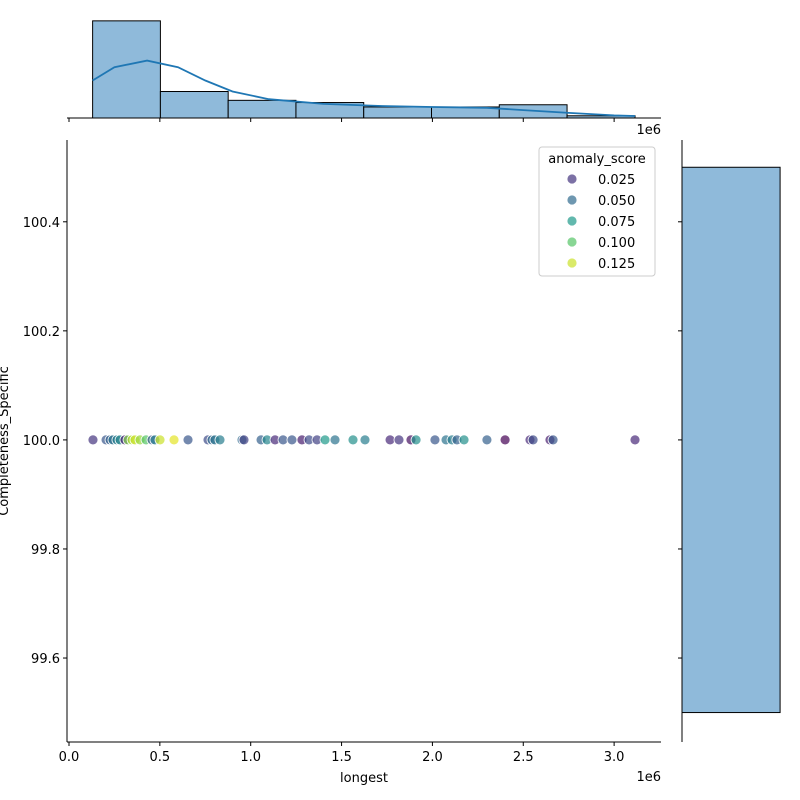 The height and width of the screenshot is (800, 800). Describe the element at coordinates (648, 130) in the screenshot. I see `top-offset-label: 1e6` at that location.